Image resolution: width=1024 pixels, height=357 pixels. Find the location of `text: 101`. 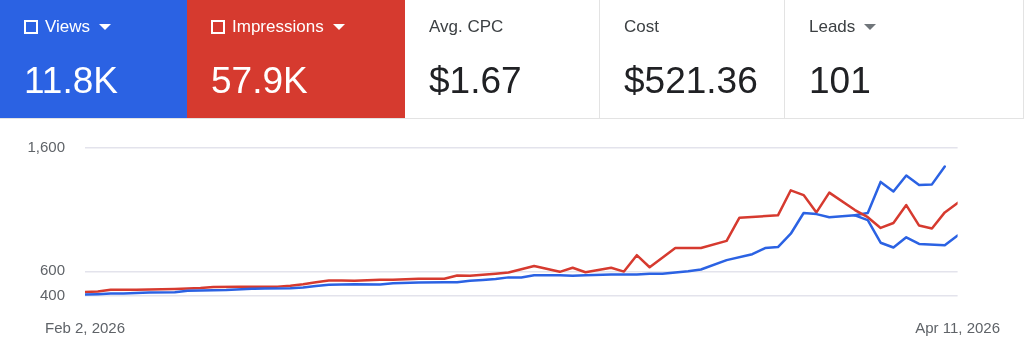

text: 101 is located at coordinates (840, 81).